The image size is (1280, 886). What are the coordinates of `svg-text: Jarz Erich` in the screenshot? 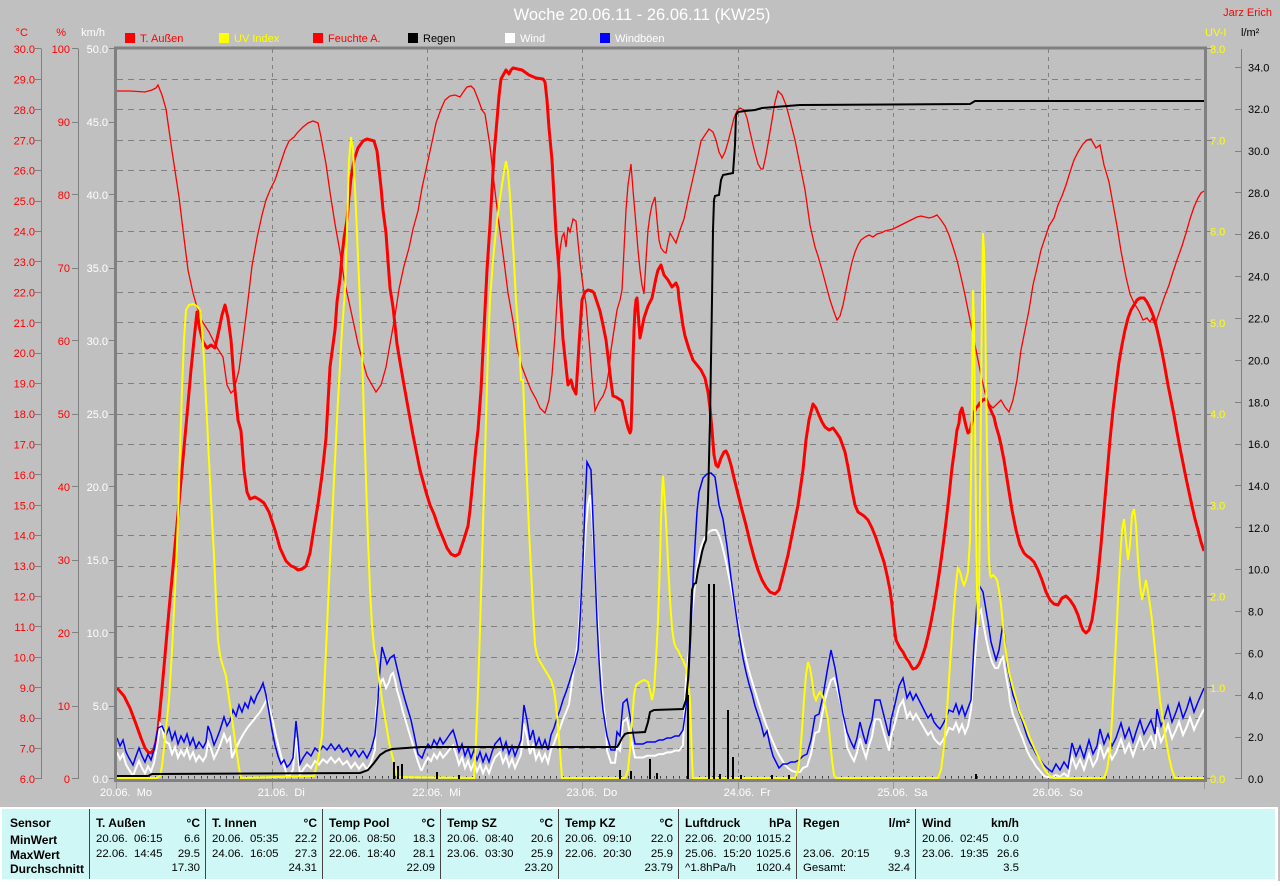 It's located at (1247, 13).